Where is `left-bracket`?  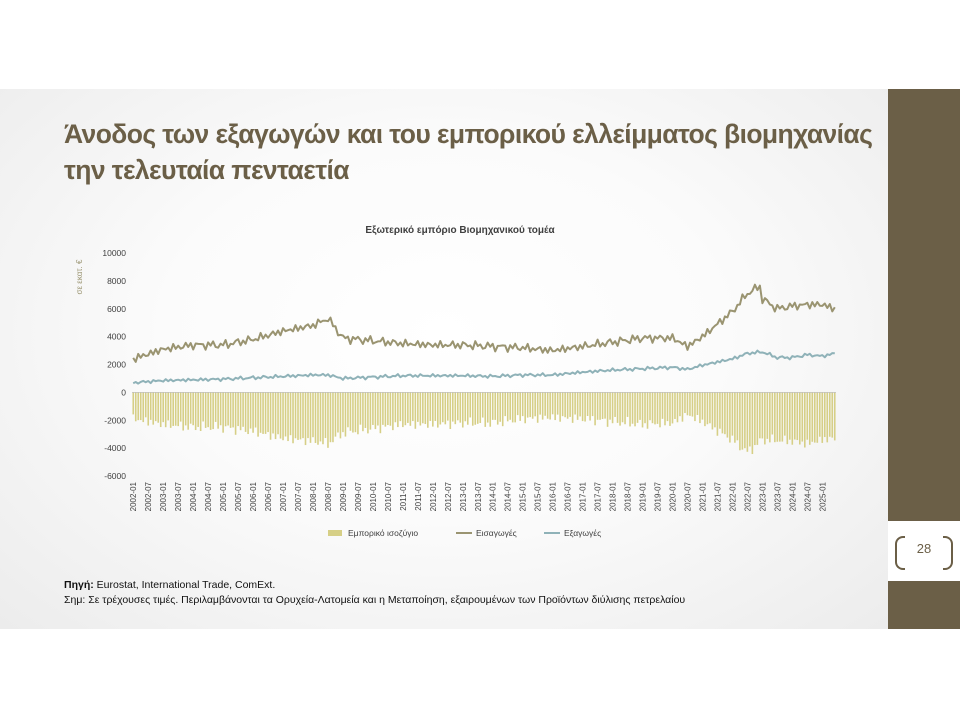
left-bracket is located at coordinates (900, 553).